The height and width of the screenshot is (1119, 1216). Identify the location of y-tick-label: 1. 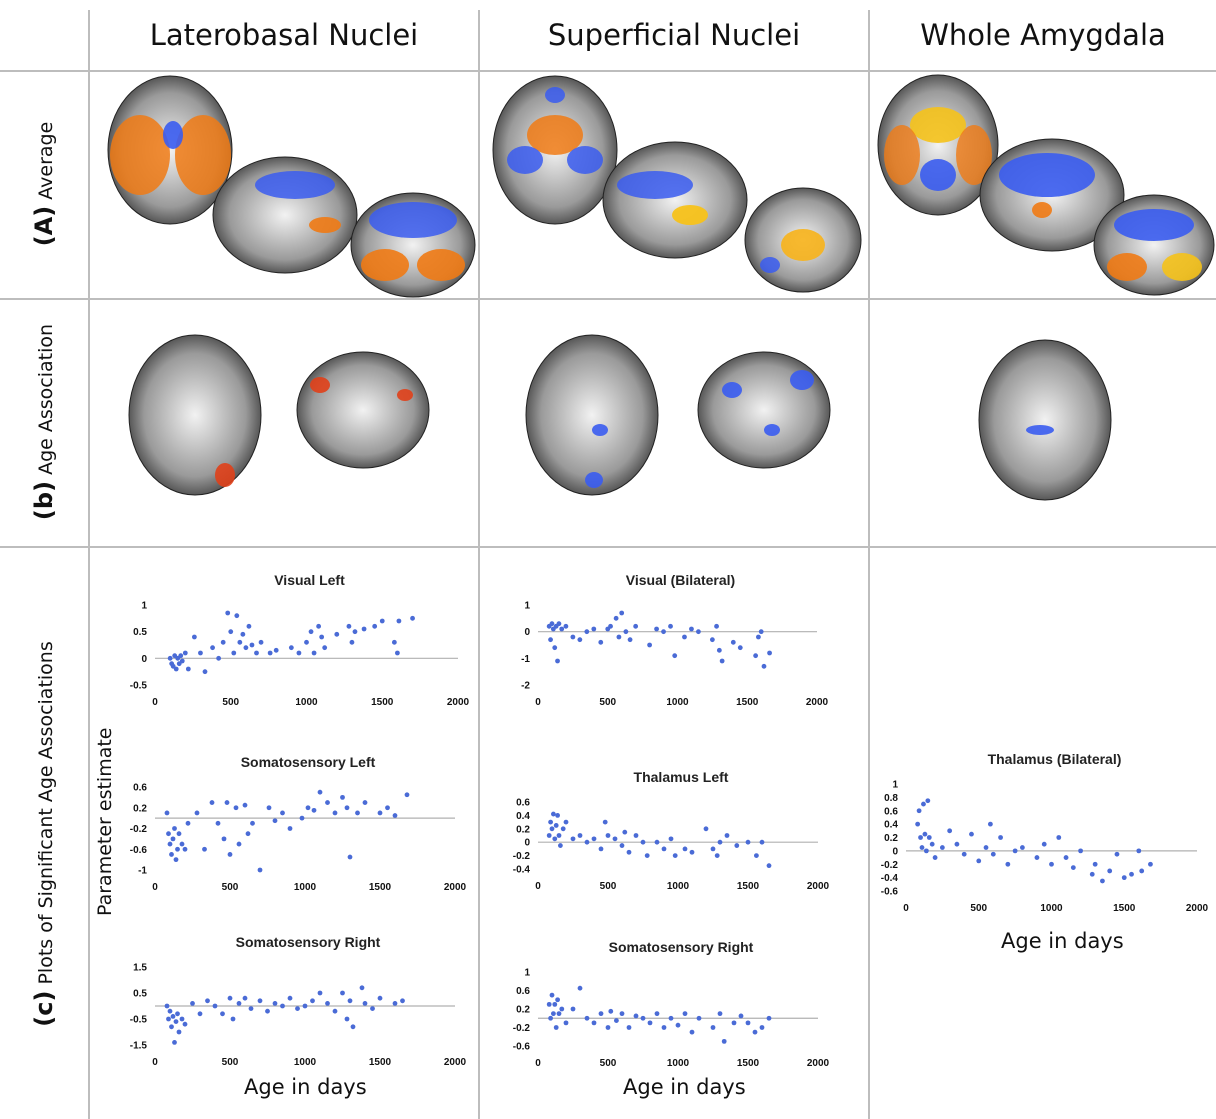
(527, 973).